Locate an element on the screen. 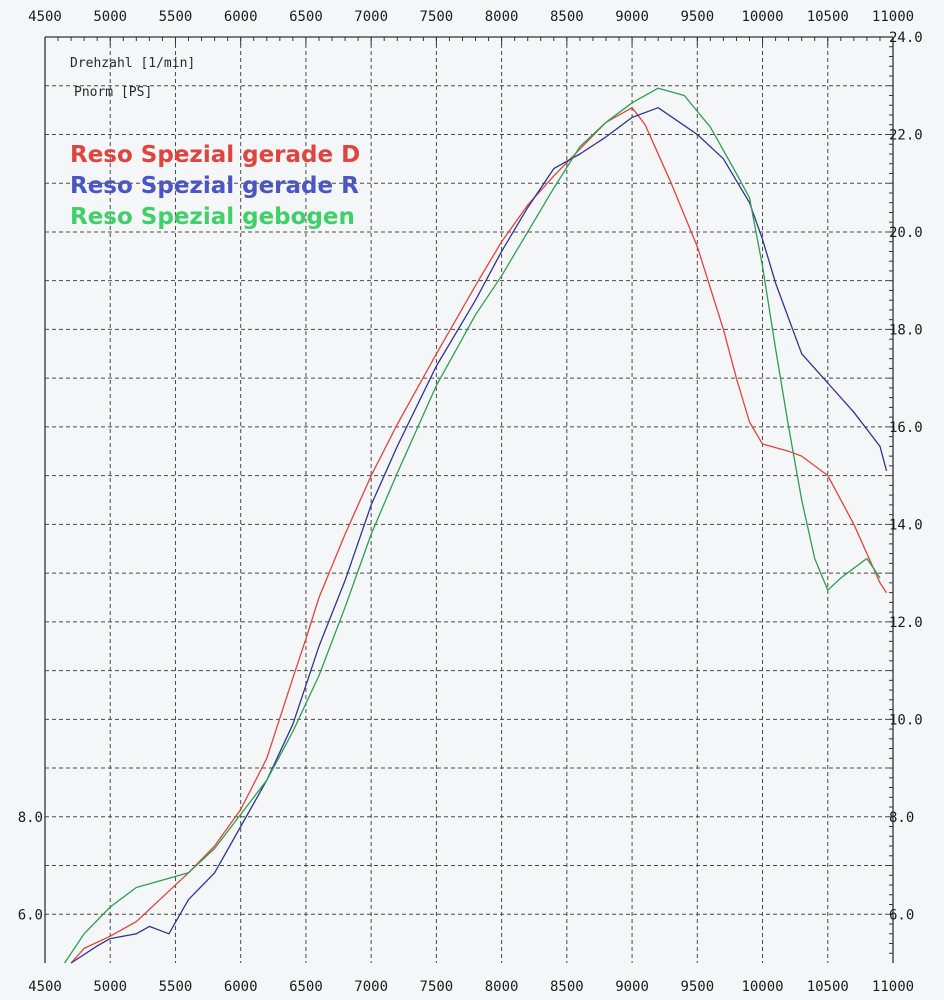  header-layer: Drehzahl [1/min] Pnorm [PS] is located at coordinates (132, 78).